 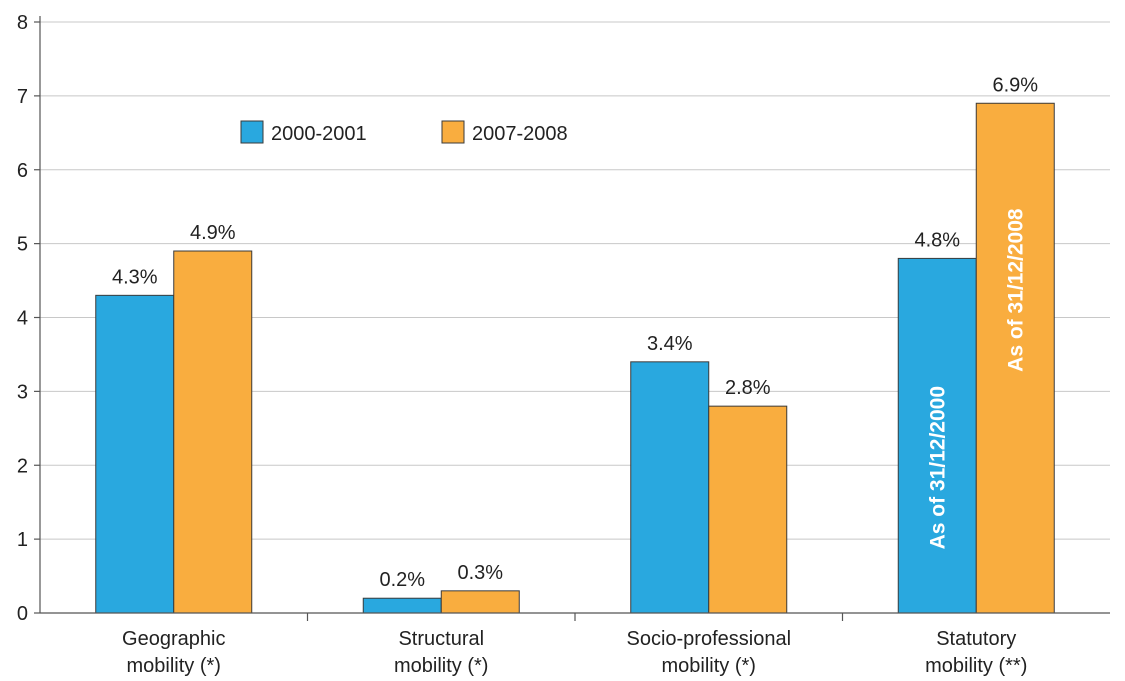 What do you see at coordinates (22, 171) in the screenshot?
I see `y-tick-label: 6` at bounding box center [22, 171].